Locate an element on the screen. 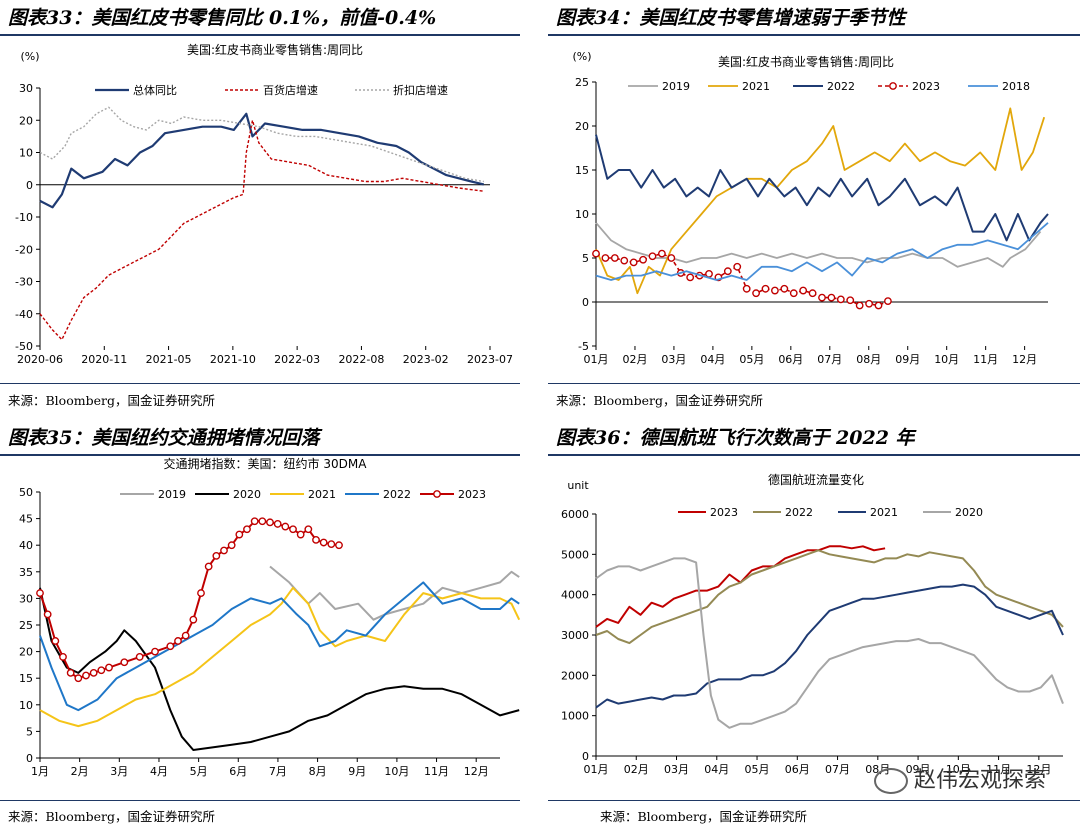  x-tick-label: 12月 is located at coordinates (476, 771).